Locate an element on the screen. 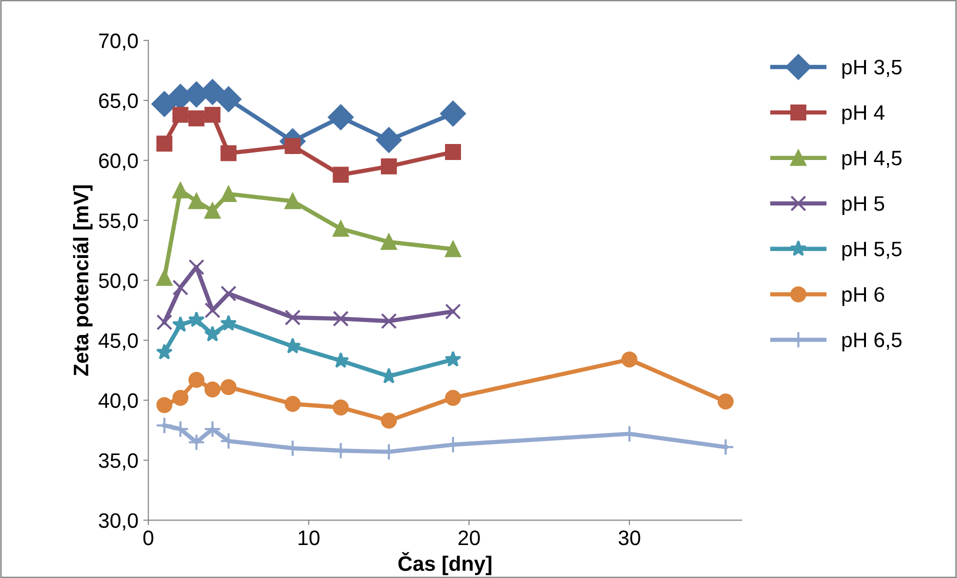 Image resolution: width=957 pixels, height=578 pixels. y-tick-label: 55,0 is located at coordinates (118, 222).